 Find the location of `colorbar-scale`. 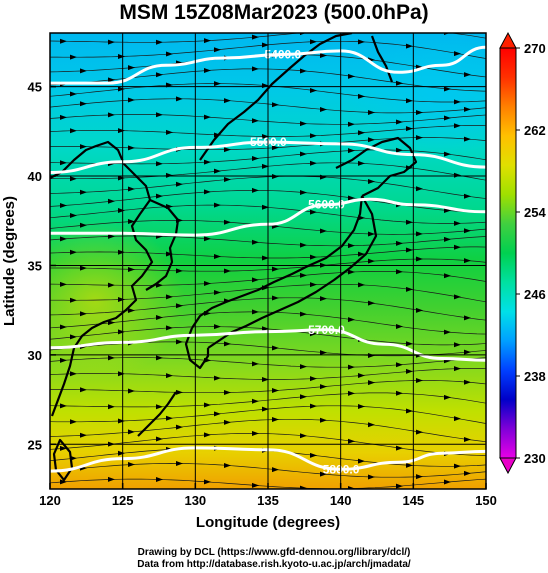

colorbar-scale is located at coordinates (508, 253).